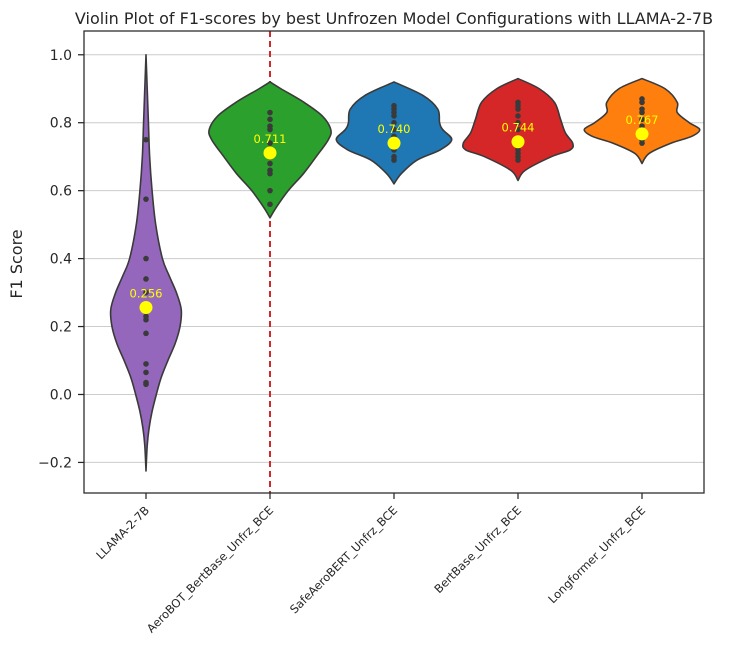 The image size is (734, 659). What do you see at coordinates (61, 56) in the screenshot?
I see `y-tick-label: 1.0` at bounding box center [61, 56].